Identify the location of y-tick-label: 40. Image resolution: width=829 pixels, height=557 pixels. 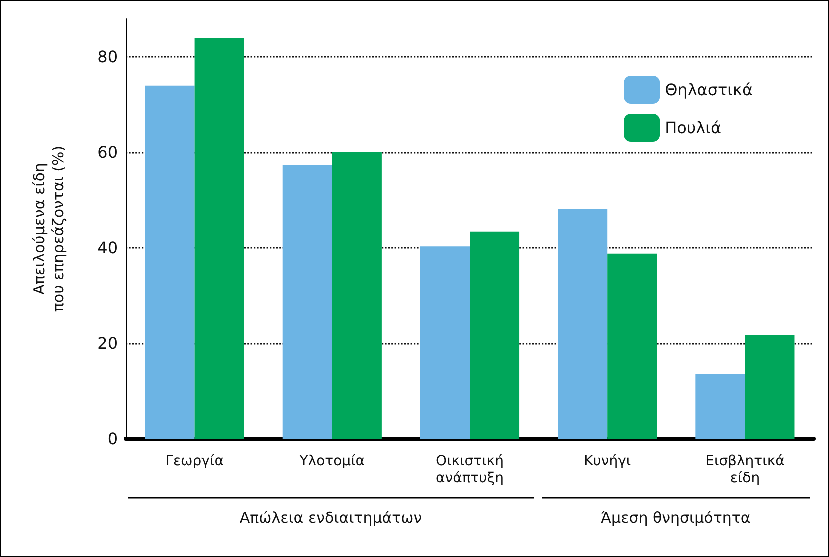
(108, 248).